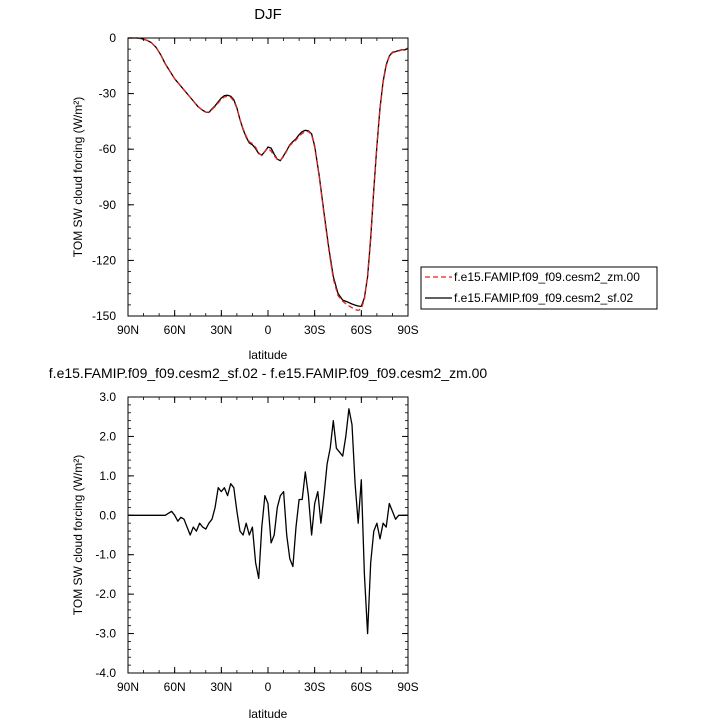 The height and width of the screenshot is (727, 704). What do you see at coordinates (268, 714) in the screenshot?
I see `bottom-x-axis-label: latitude` at bounding box center [268, 714].